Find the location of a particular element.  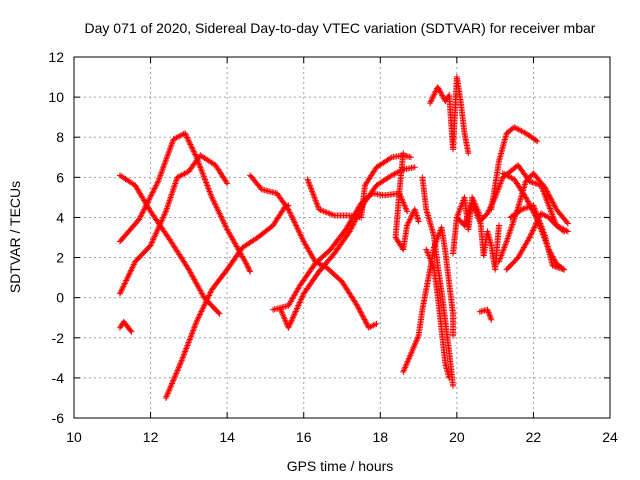

x-tick-label: 16 is located at coordinates (304, 437).